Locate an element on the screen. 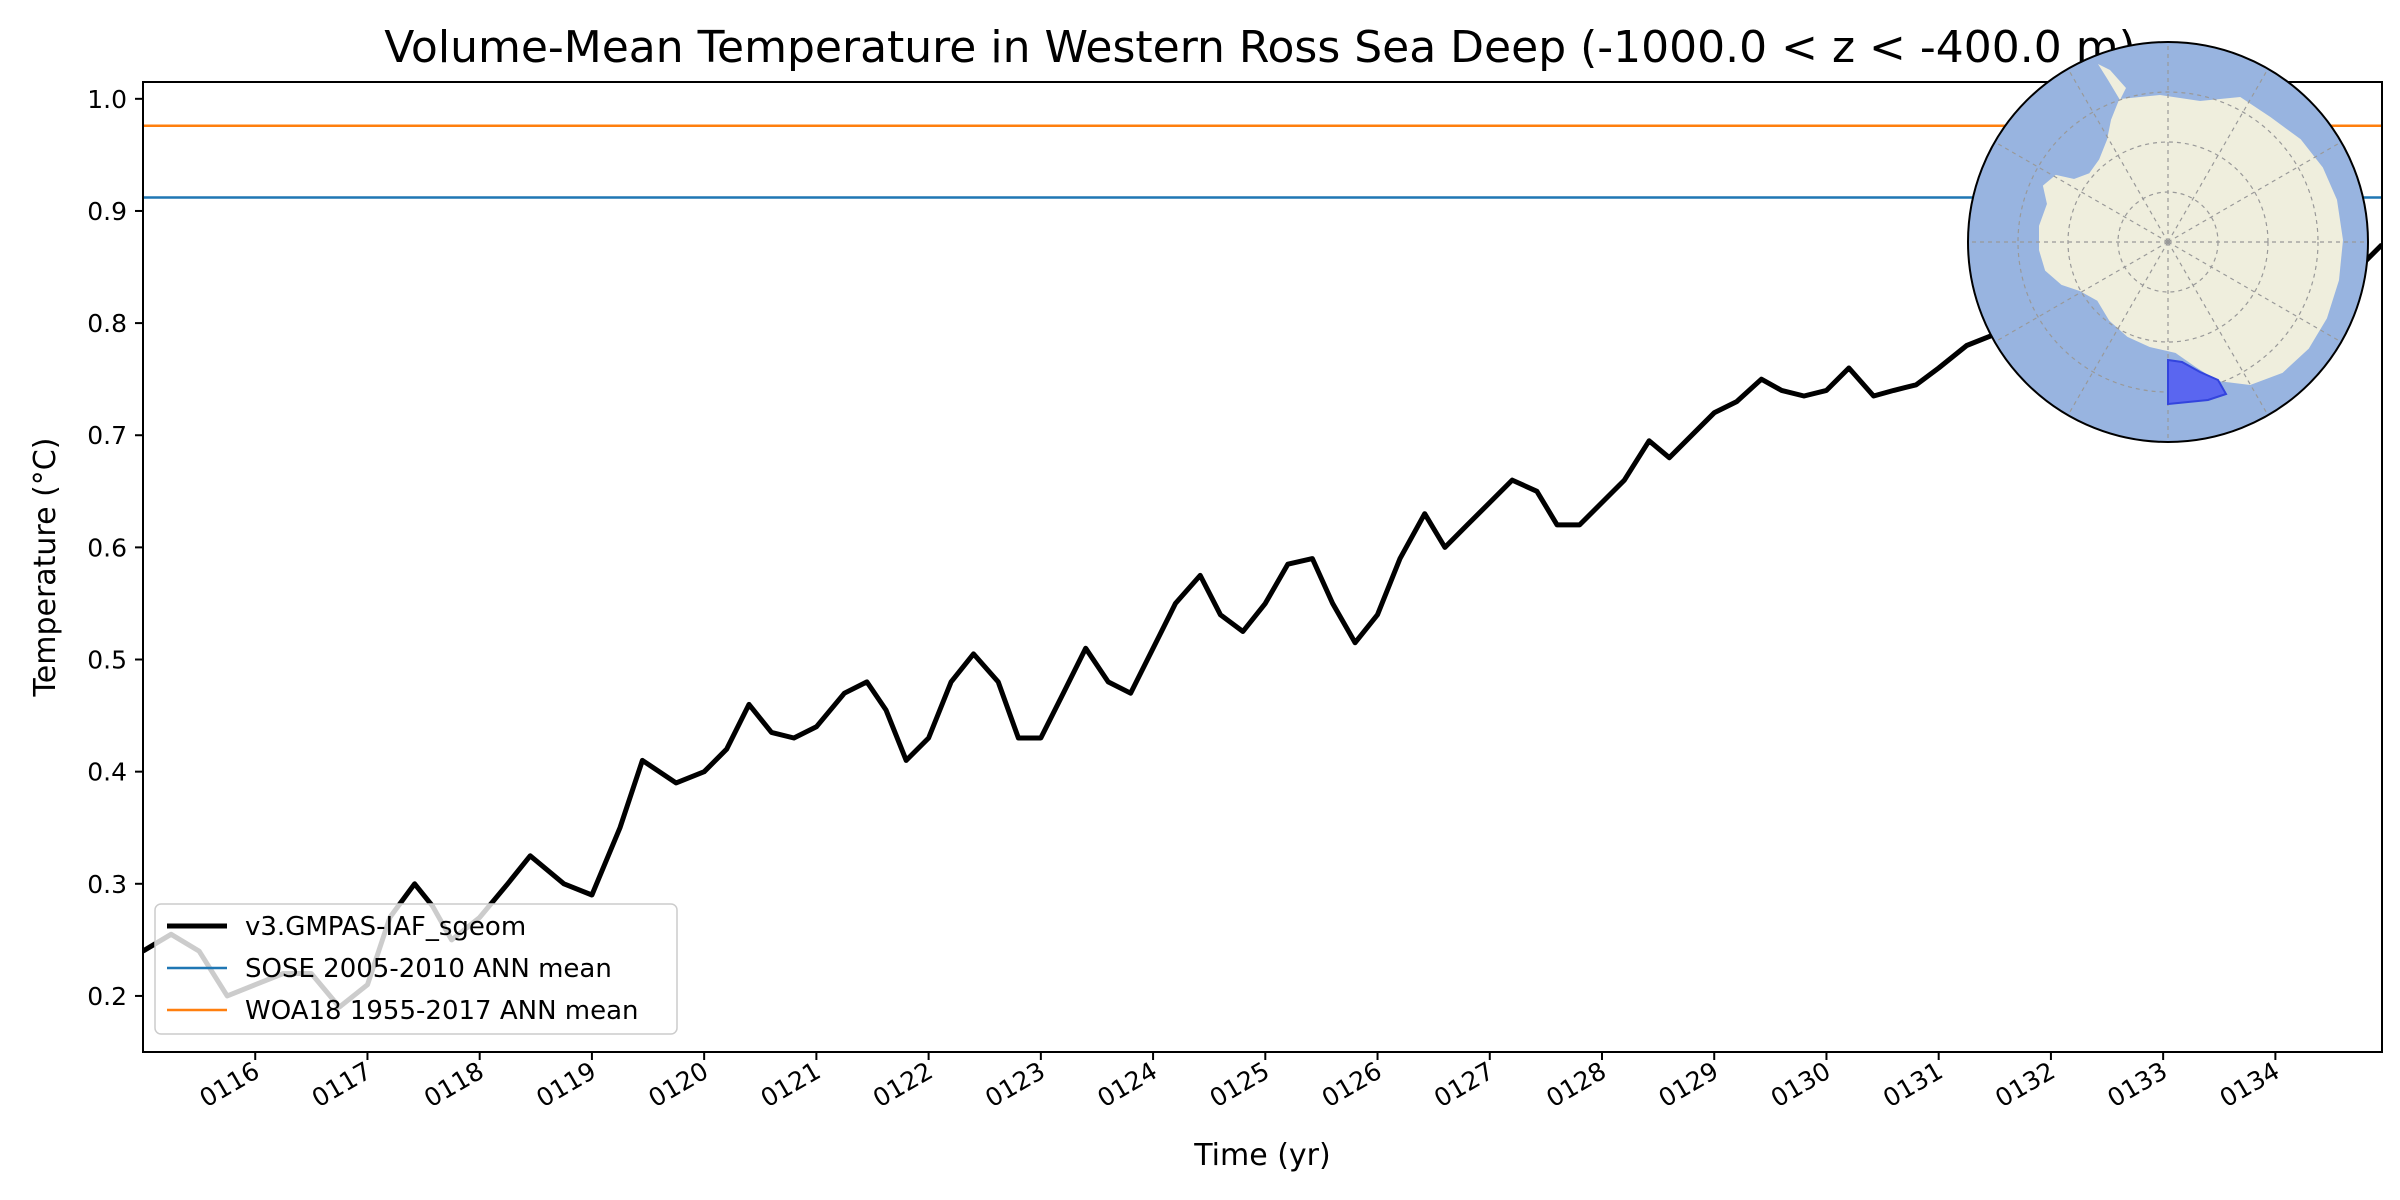 This screenshot has width=2400, height=1200. y-tick-label: 0.7 is located at coordinates (107, 435).